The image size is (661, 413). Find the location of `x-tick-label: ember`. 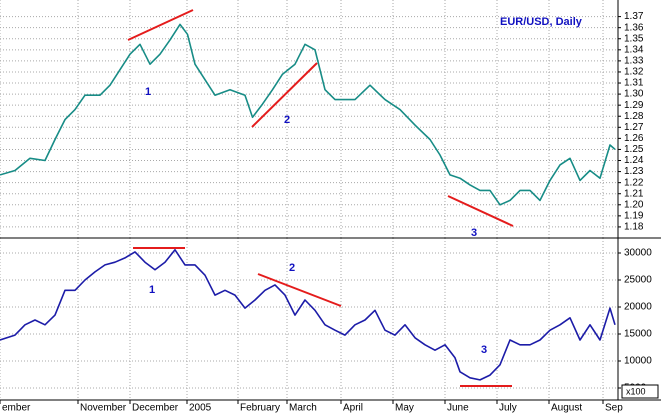

x-tick-label: ember is located at coordinates (16, 408).